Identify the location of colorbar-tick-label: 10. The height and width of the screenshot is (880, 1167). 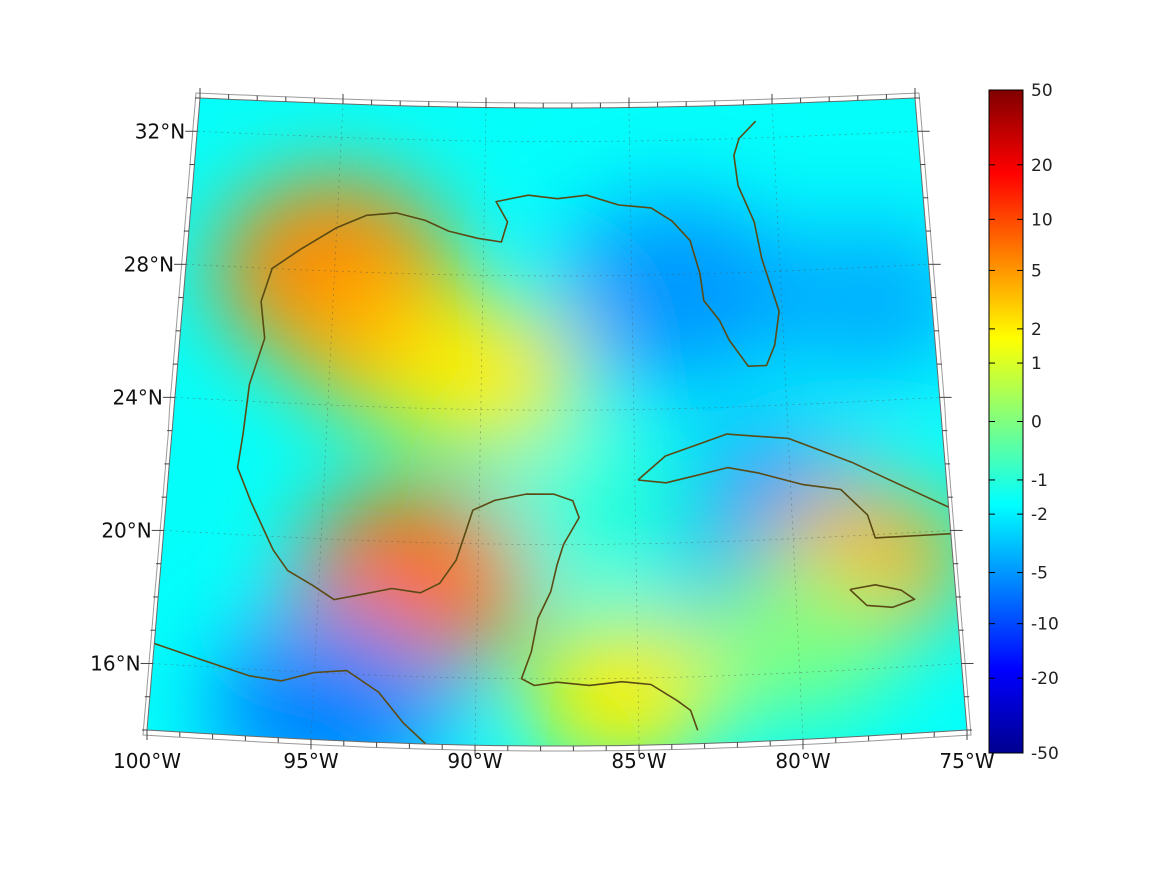
(1042, 220).